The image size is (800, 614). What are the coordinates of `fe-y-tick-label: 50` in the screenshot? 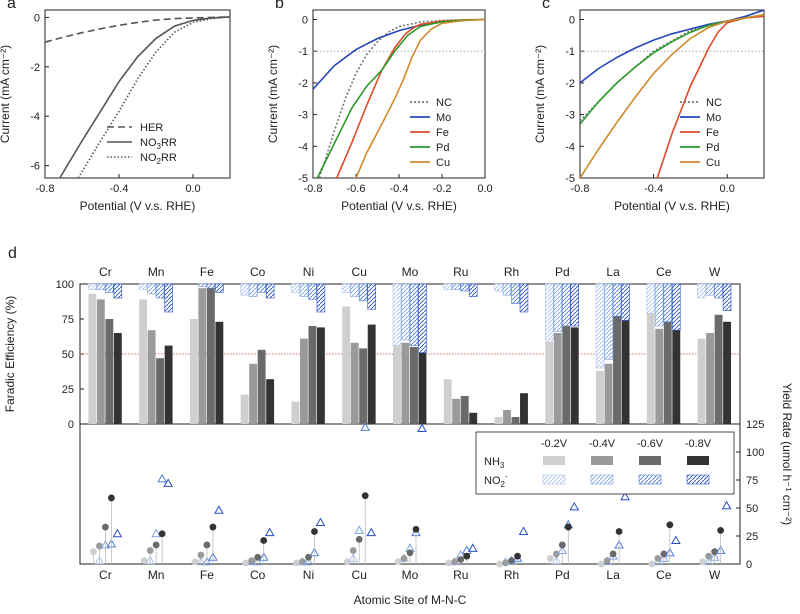 It's located at (68, 355).